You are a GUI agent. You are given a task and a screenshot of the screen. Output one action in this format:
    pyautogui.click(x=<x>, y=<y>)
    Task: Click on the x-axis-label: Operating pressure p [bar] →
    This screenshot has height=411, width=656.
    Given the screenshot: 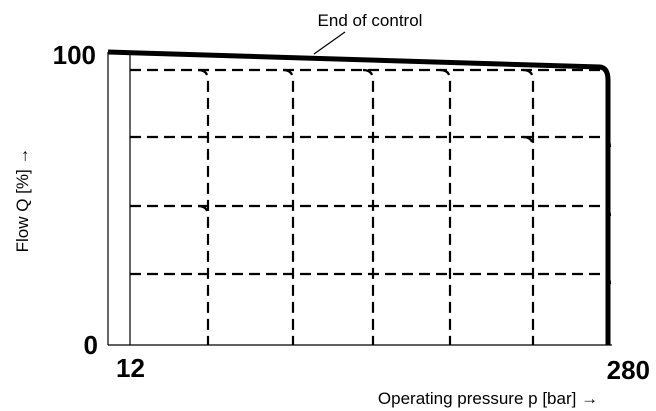 What is the action you would take?
    pyautogui.click(x=488, y=398)
    